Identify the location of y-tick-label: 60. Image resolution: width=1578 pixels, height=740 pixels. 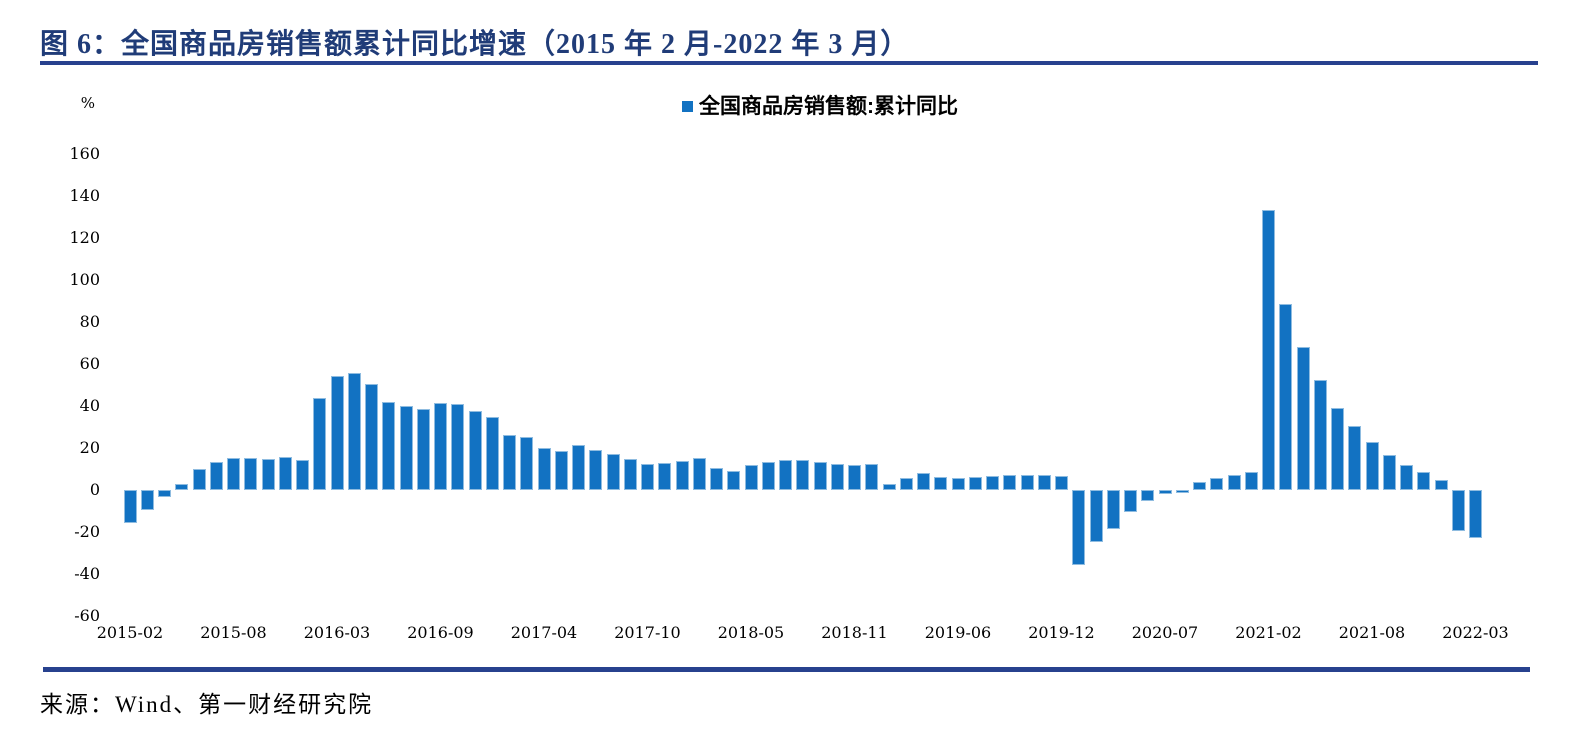
(89, 363).